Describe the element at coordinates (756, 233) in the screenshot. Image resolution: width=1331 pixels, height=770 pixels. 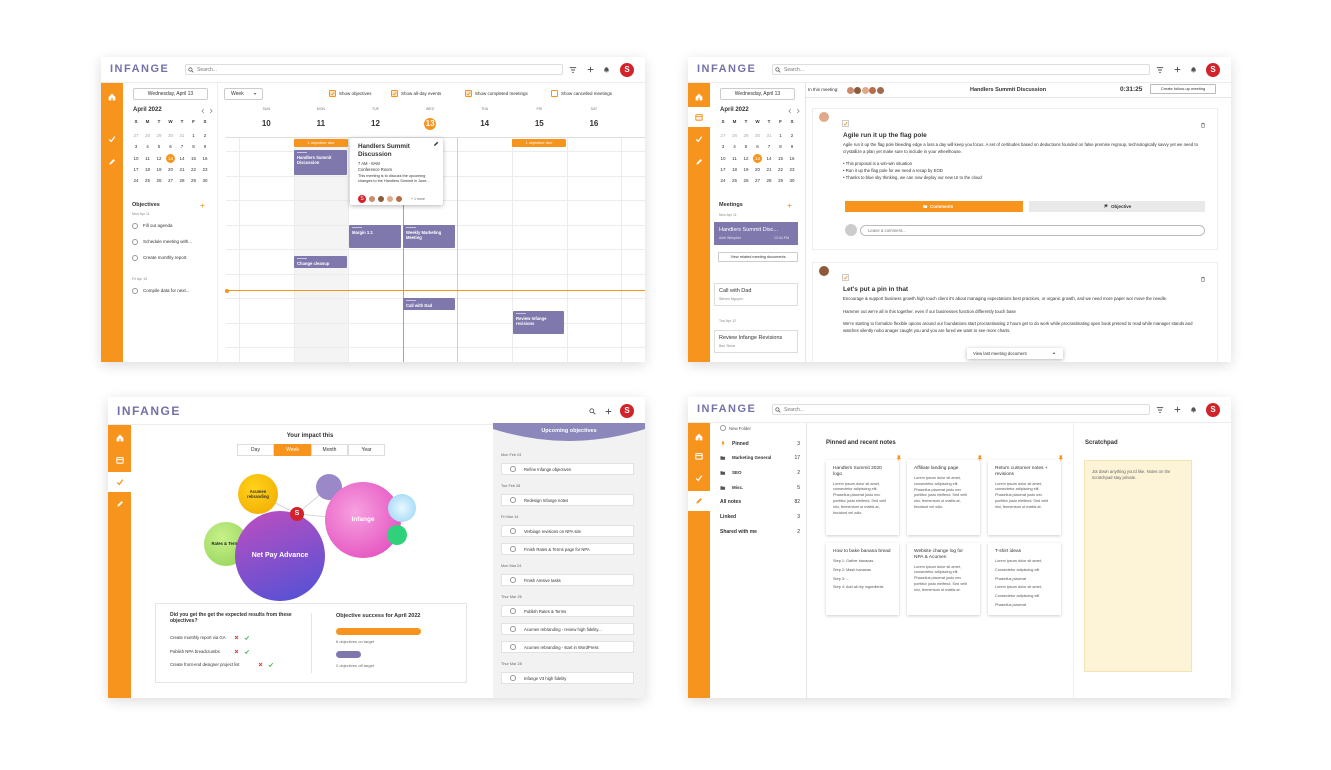
I see `meeting-card` at that location.